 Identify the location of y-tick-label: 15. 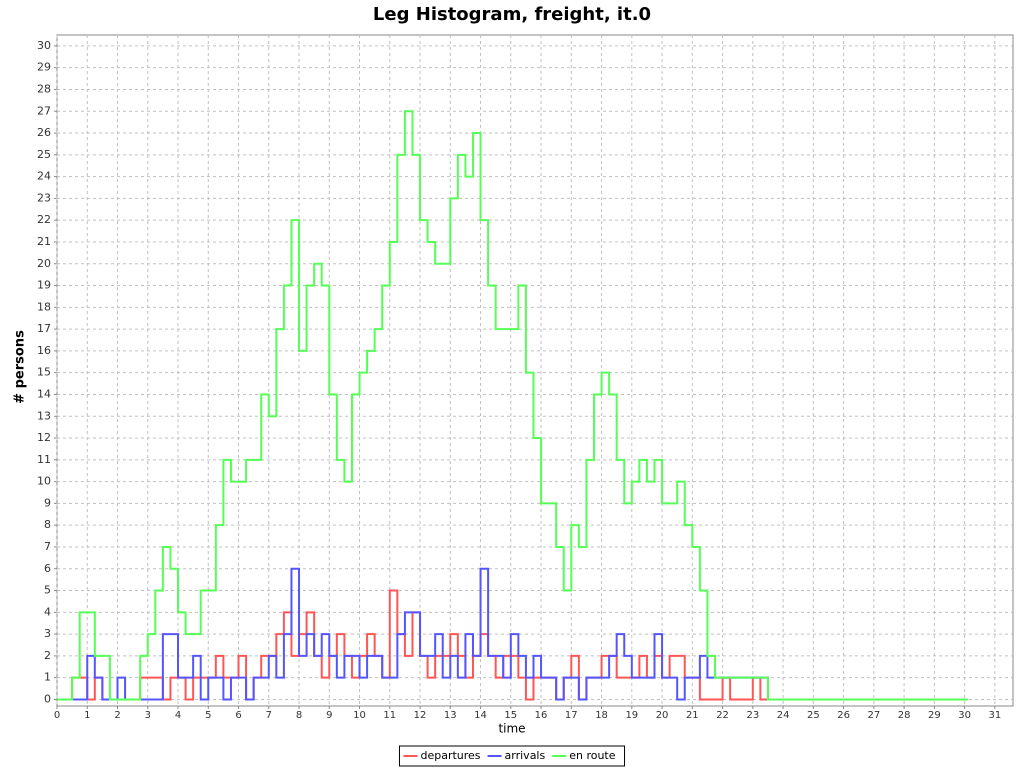
(44, 372).